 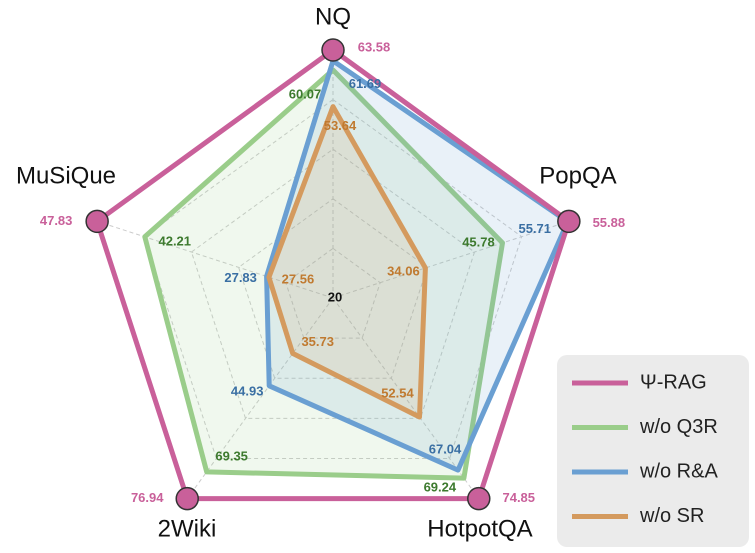 I want to click on legend: Ψ-RAG w/o Q3R w/o R&A w/o SR, so click(x=653, y=451).